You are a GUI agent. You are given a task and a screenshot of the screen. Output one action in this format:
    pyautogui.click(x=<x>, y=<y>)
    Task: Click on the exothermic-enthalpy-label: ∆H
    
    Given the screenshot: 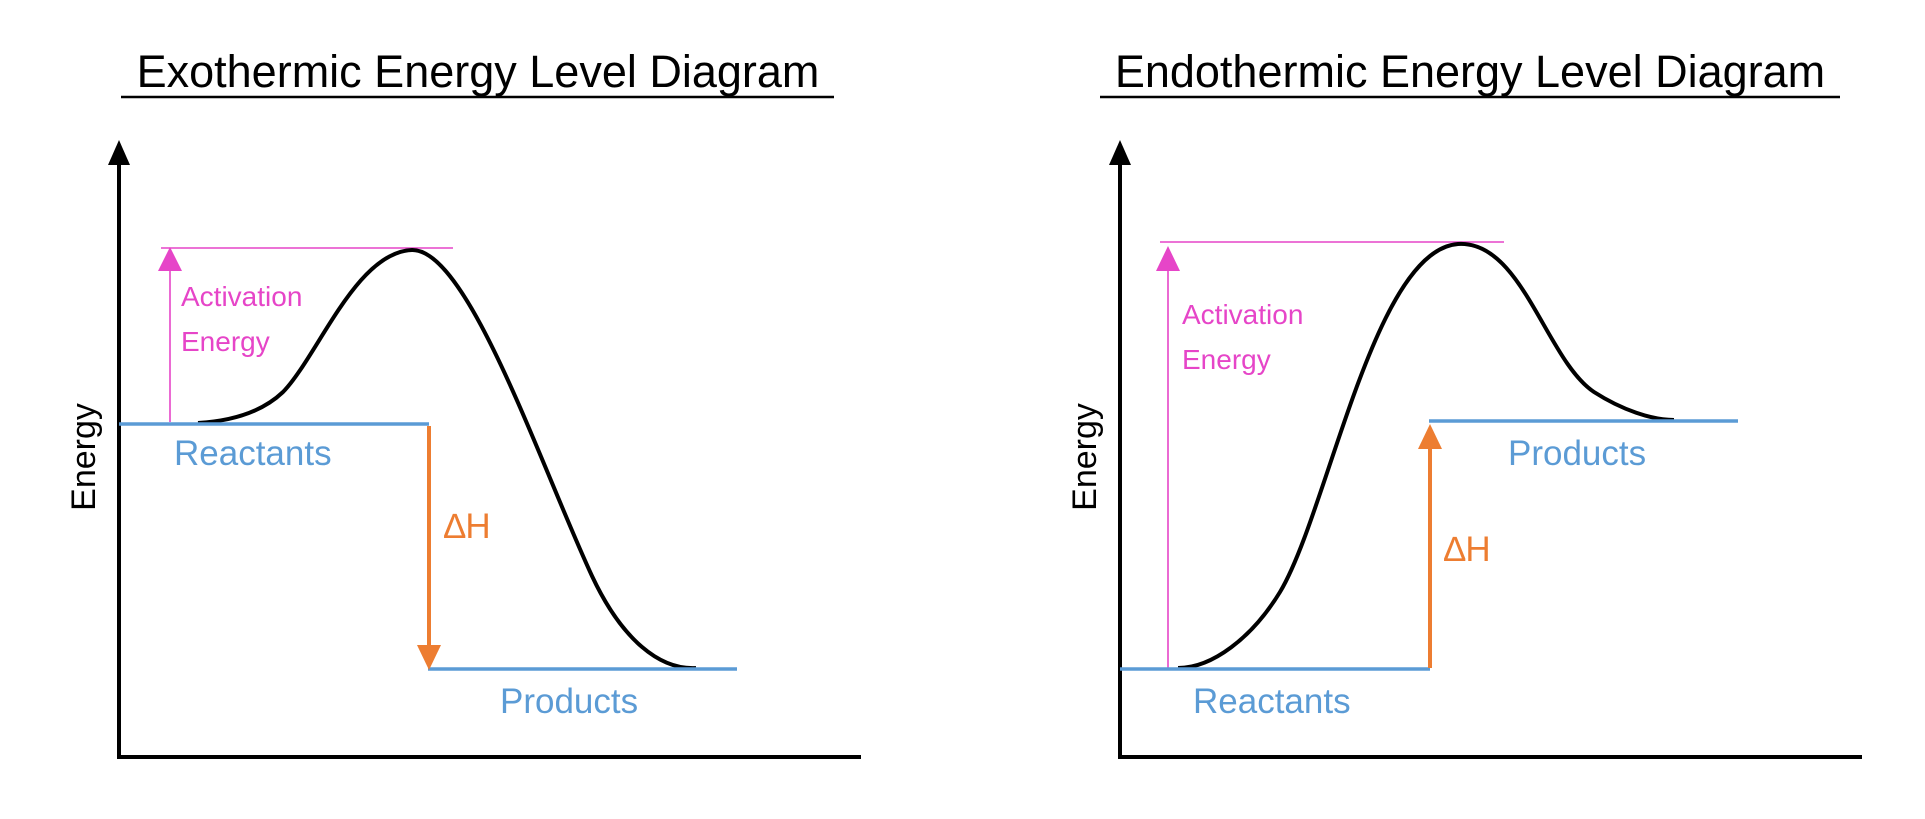 What is the action you would take?
    pyautogui.click(x=467, y=526)
    